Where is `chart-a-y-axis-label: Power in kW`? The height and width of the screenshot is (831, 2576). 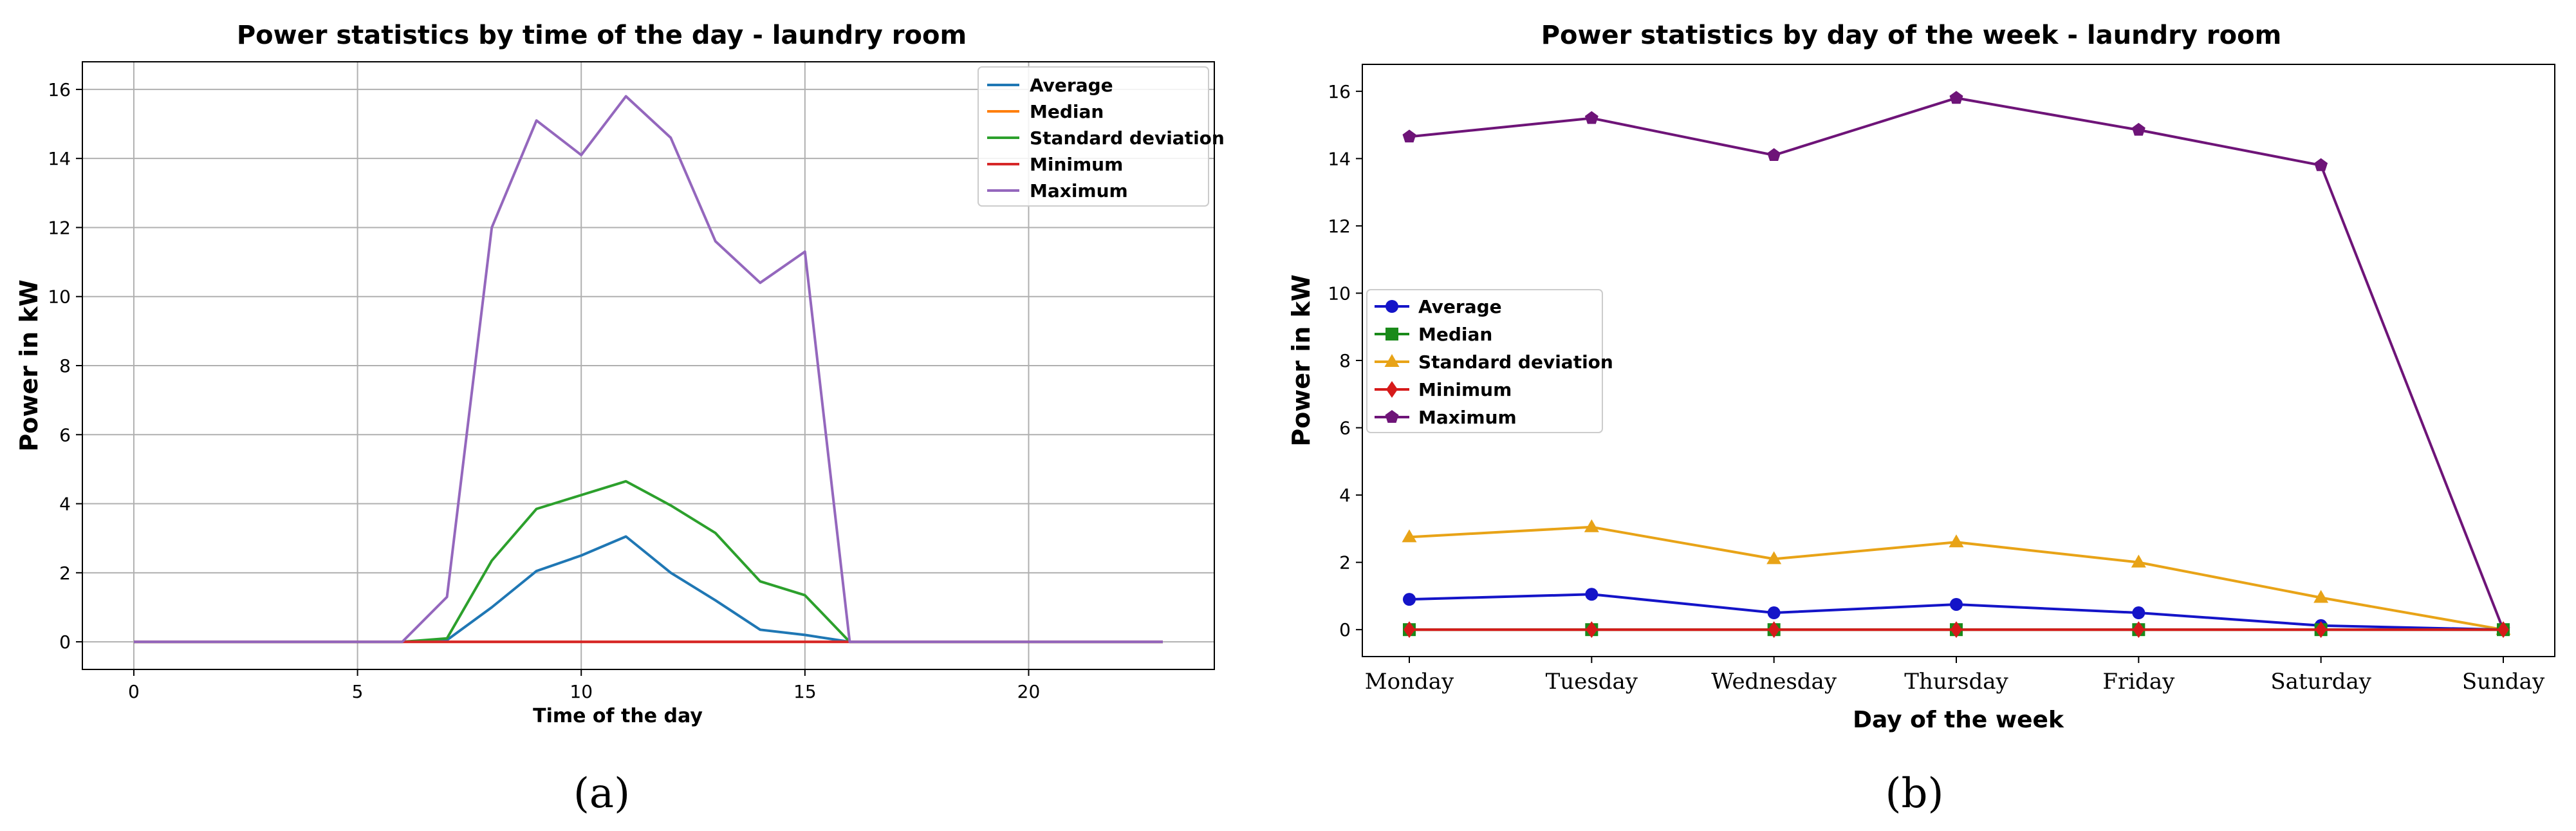
chart-a-y-axis-label: Power in kW is located at coordinates (29, 365).